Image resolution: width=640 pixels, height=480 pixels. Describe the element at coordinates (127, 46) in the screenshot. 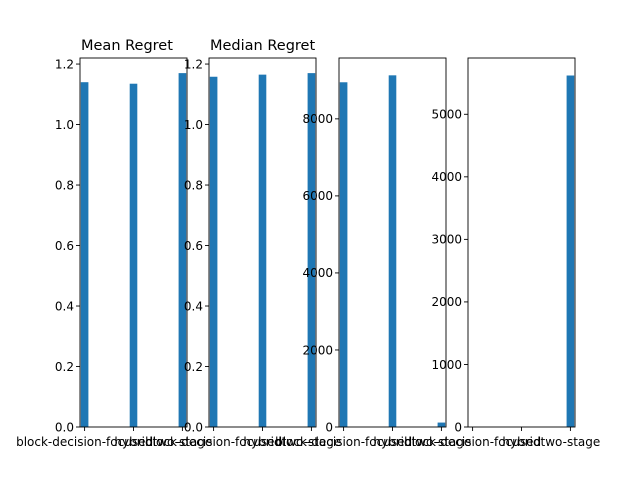

I see `subplot-title: Mean Regret` at that location.